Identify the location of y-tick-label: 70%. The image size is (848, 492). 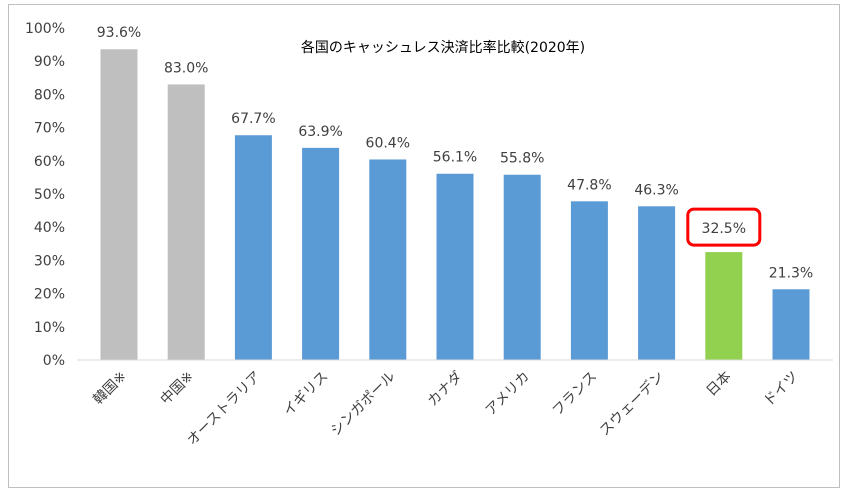
(49, 129).